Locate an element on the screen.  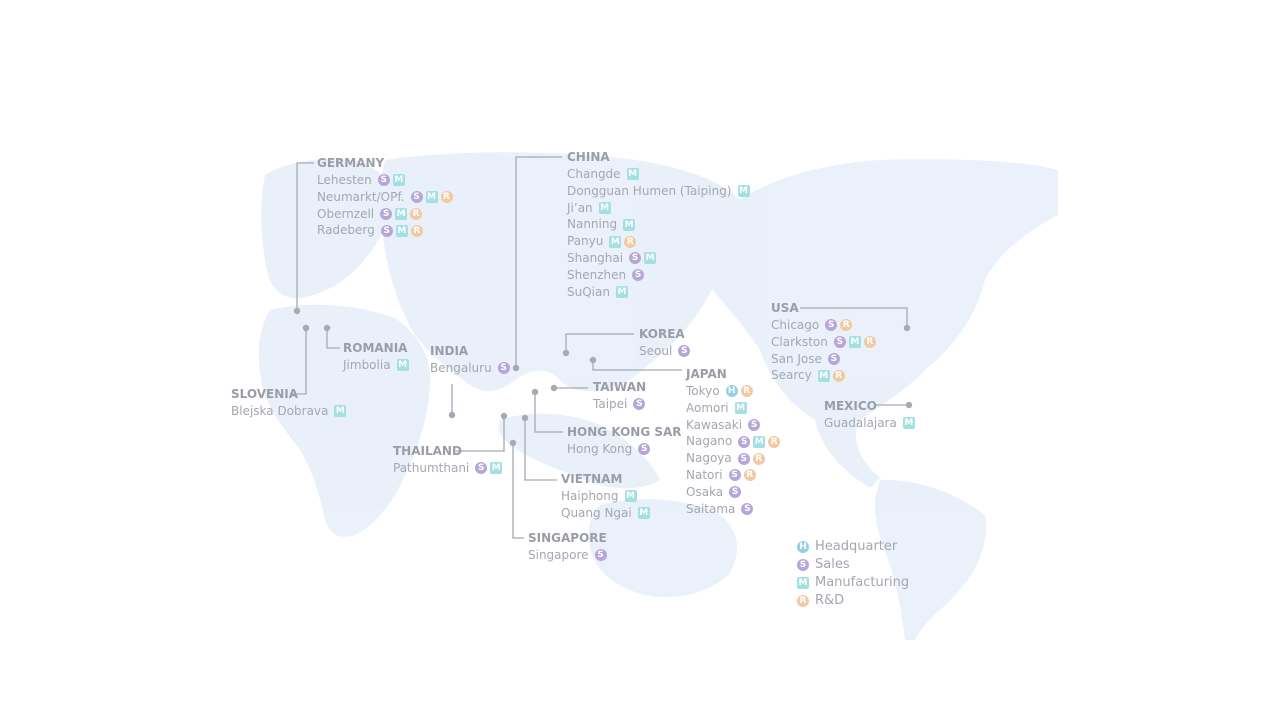
city-row: Singapore S is located at coordinates (567, 555).